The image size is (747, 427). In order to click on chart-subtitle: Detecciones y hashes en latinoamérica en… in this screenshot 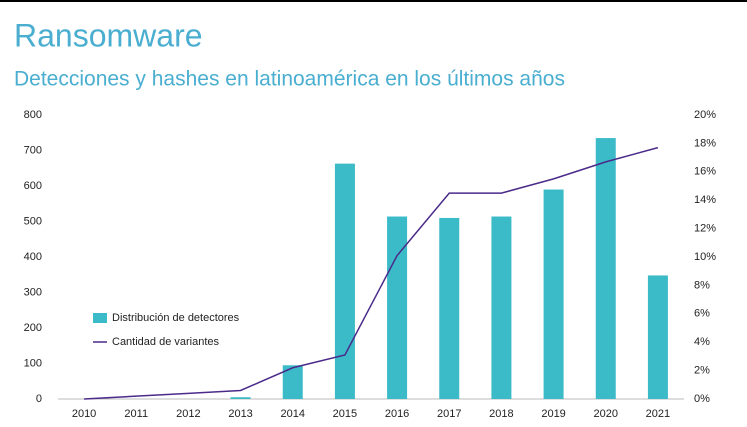, I will do `click(289, 79)`.